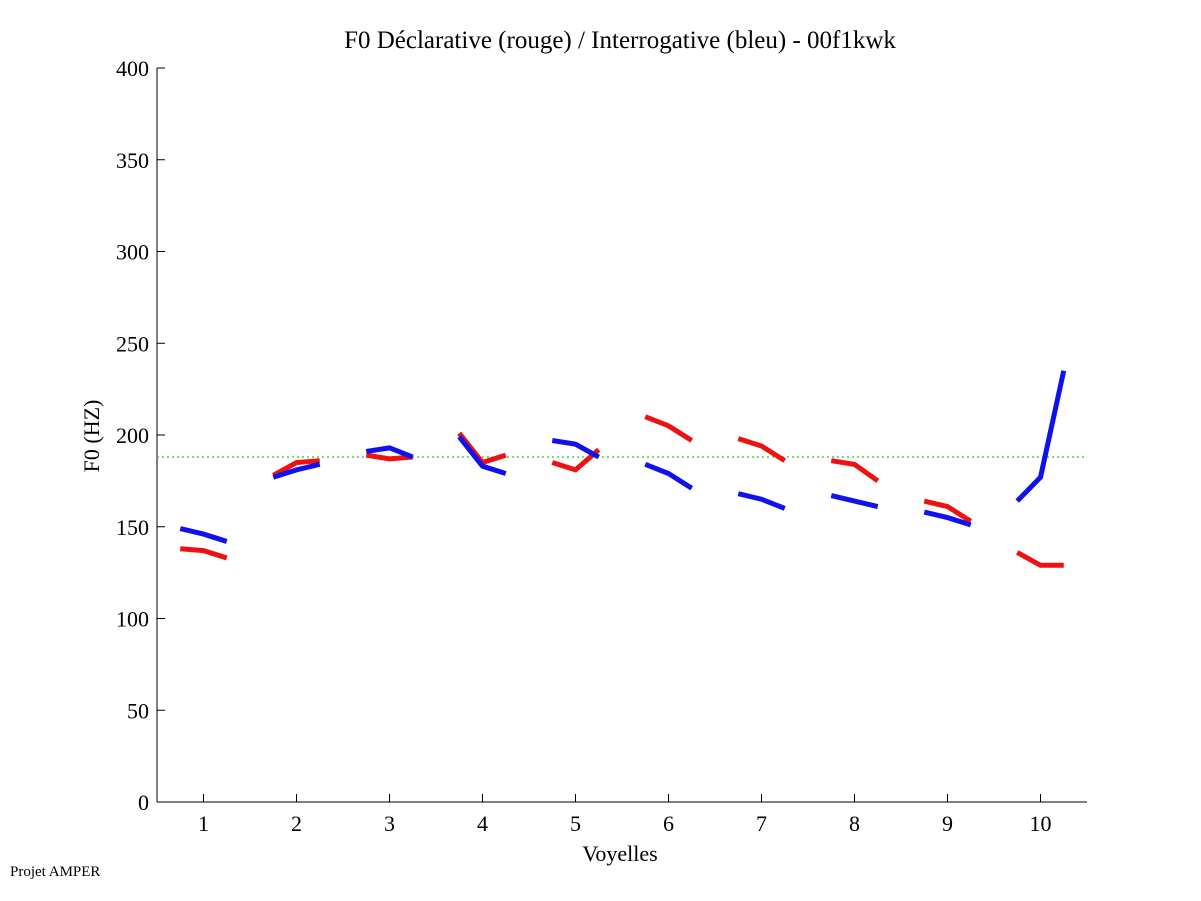 The height and width of the screenshot is (901, 1201). What do you see at coordinates (482, 823) in the screenshot?
I see `x-tick-label: 4` at bounding box center [482, 823].